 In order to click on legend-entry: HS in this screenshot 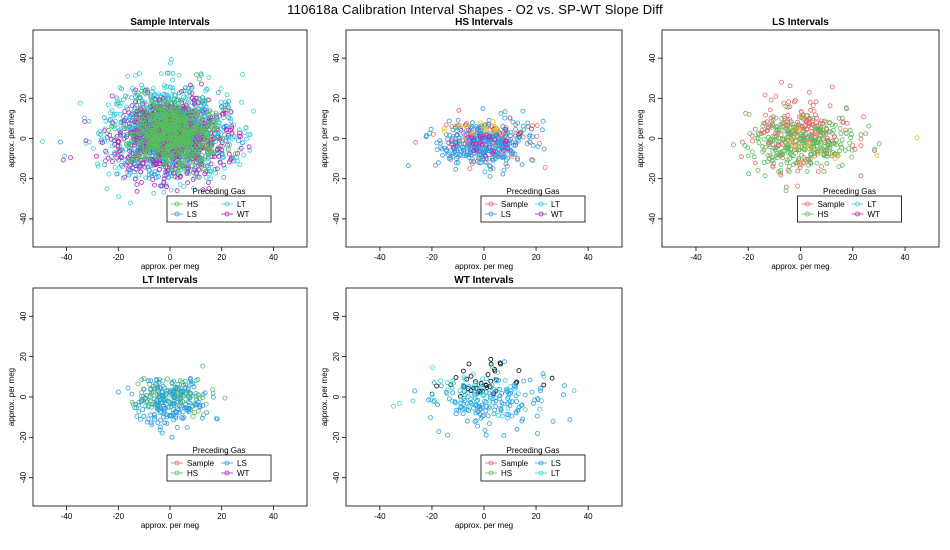, I will do `click(823, 214)`.